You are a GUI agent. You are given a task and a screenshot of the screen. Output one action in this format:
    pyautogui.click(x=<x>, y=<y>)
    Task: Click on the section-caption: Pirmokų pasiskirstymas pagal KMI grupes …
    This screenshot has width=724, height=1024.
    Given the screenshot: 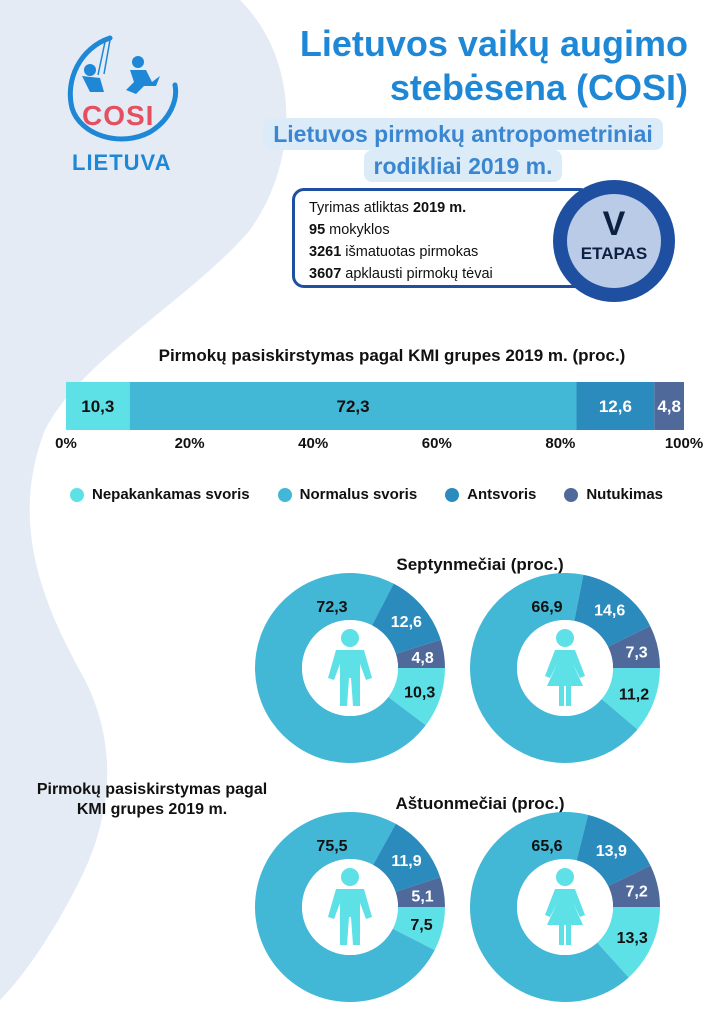 What is the action you would take?
    pyautogui.click(x=152, y=799)
    